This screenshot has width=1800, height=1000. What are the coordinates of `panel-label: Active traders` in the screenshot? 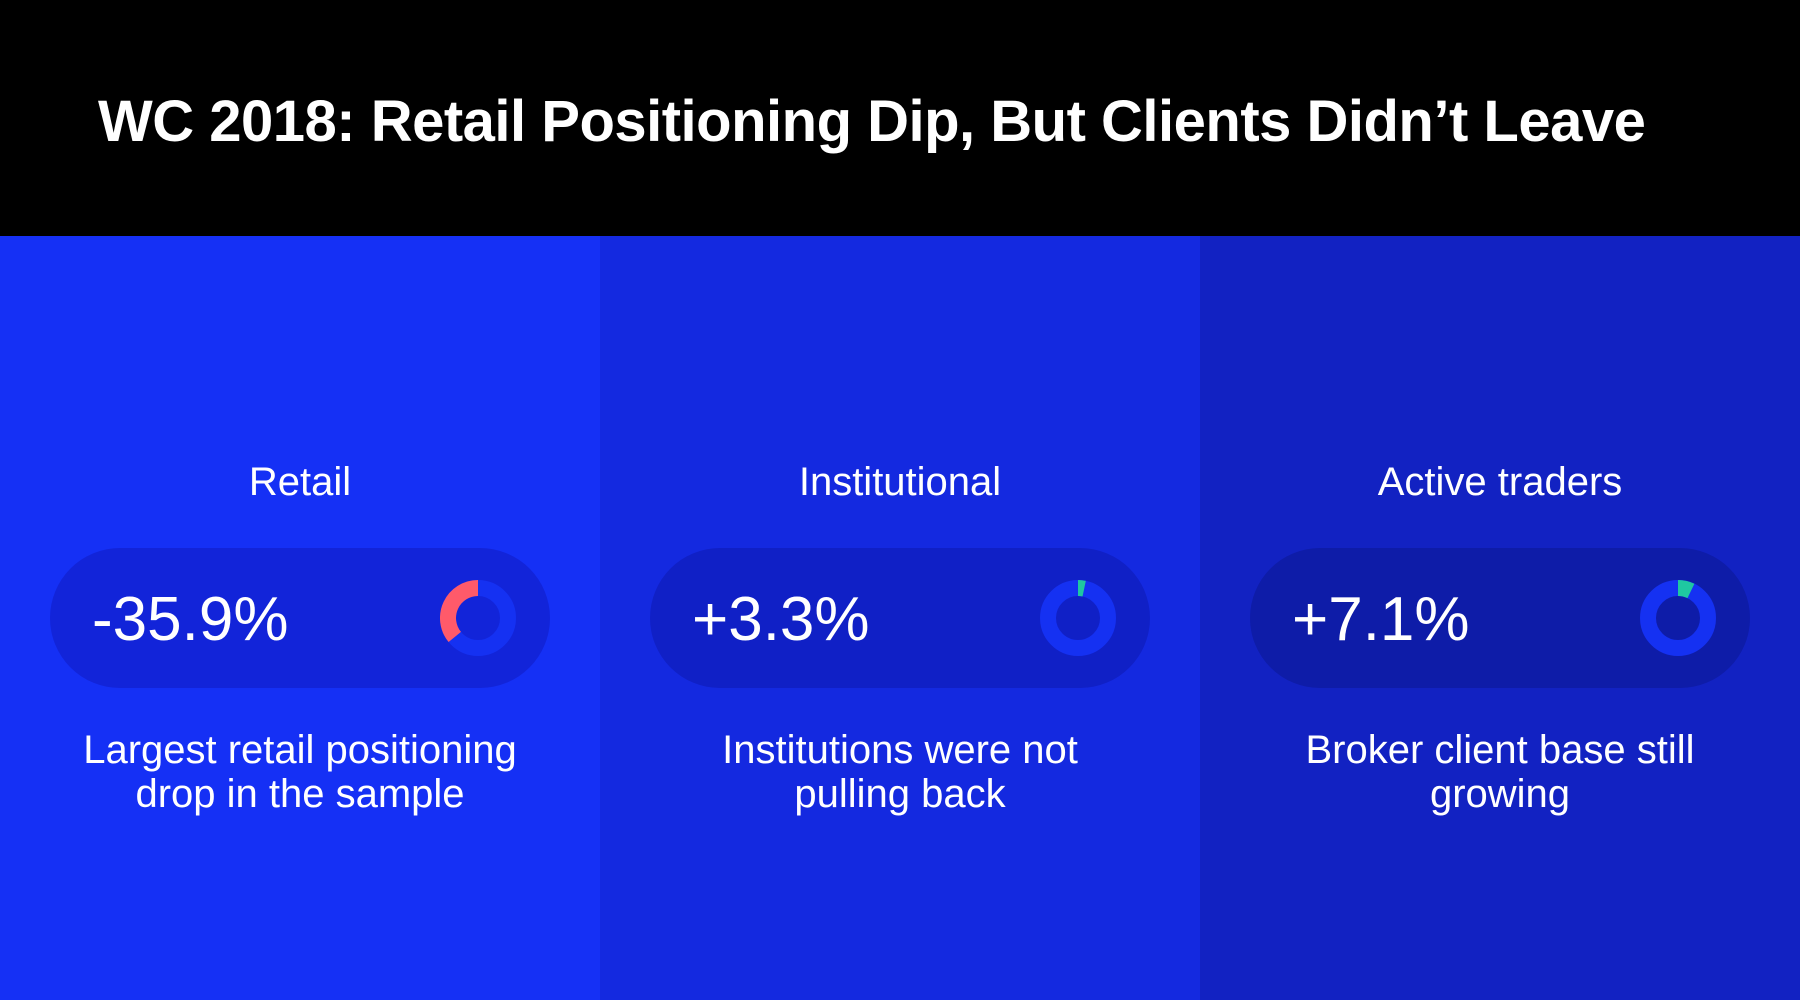 It's located at (1500, 482).